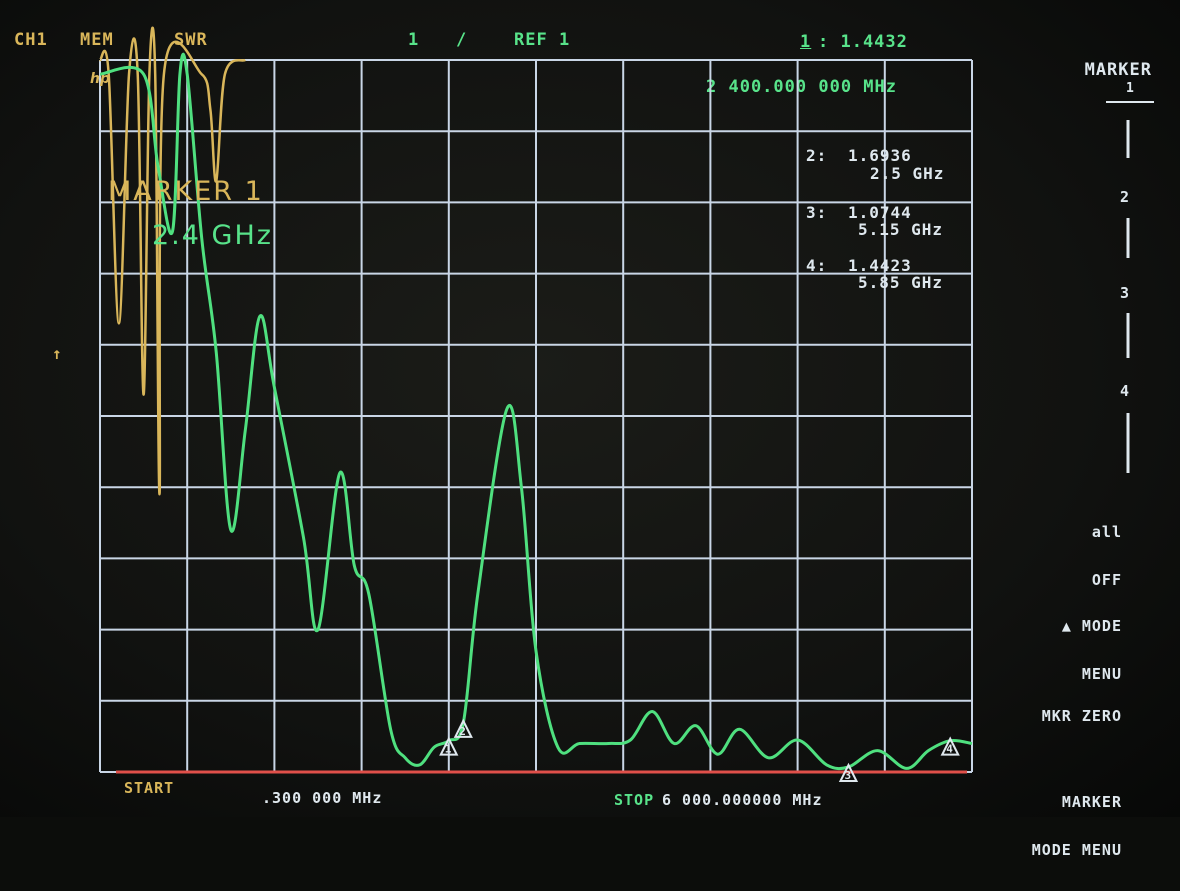  I want to click on stop-frequency: 6 000.000000 MHz, so click(742, 800).